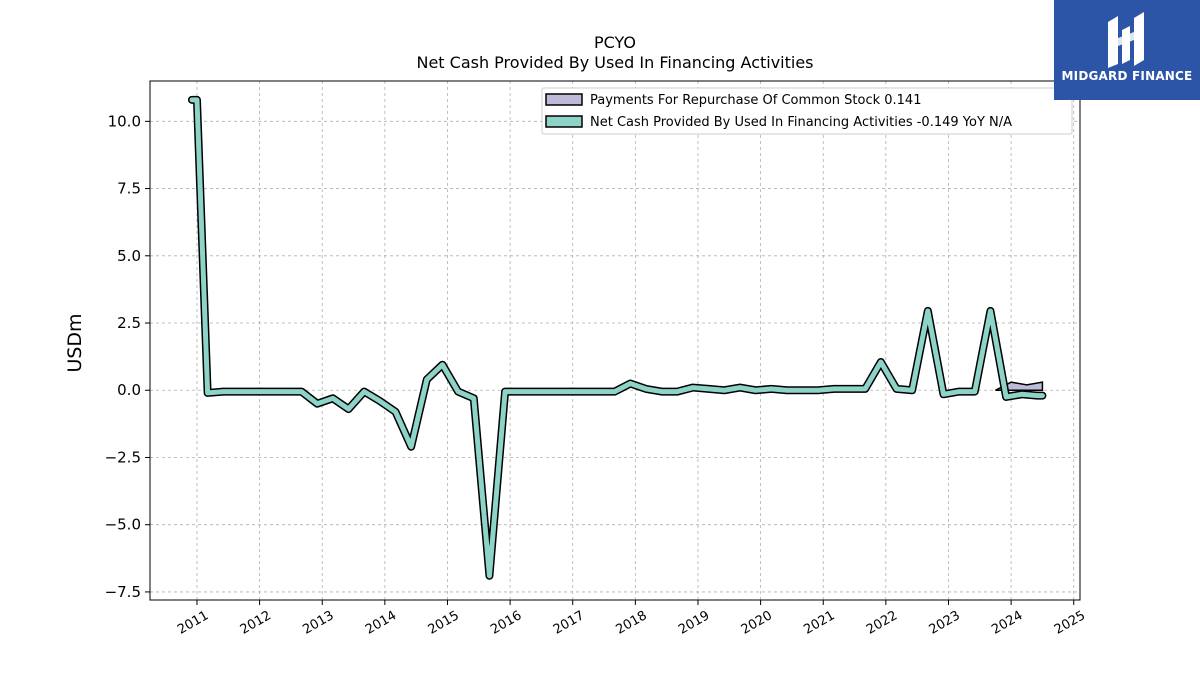  Describe the element at coordinates (129, 390) in the screenshot. I see `y-tick-label: 0.0` at that location.